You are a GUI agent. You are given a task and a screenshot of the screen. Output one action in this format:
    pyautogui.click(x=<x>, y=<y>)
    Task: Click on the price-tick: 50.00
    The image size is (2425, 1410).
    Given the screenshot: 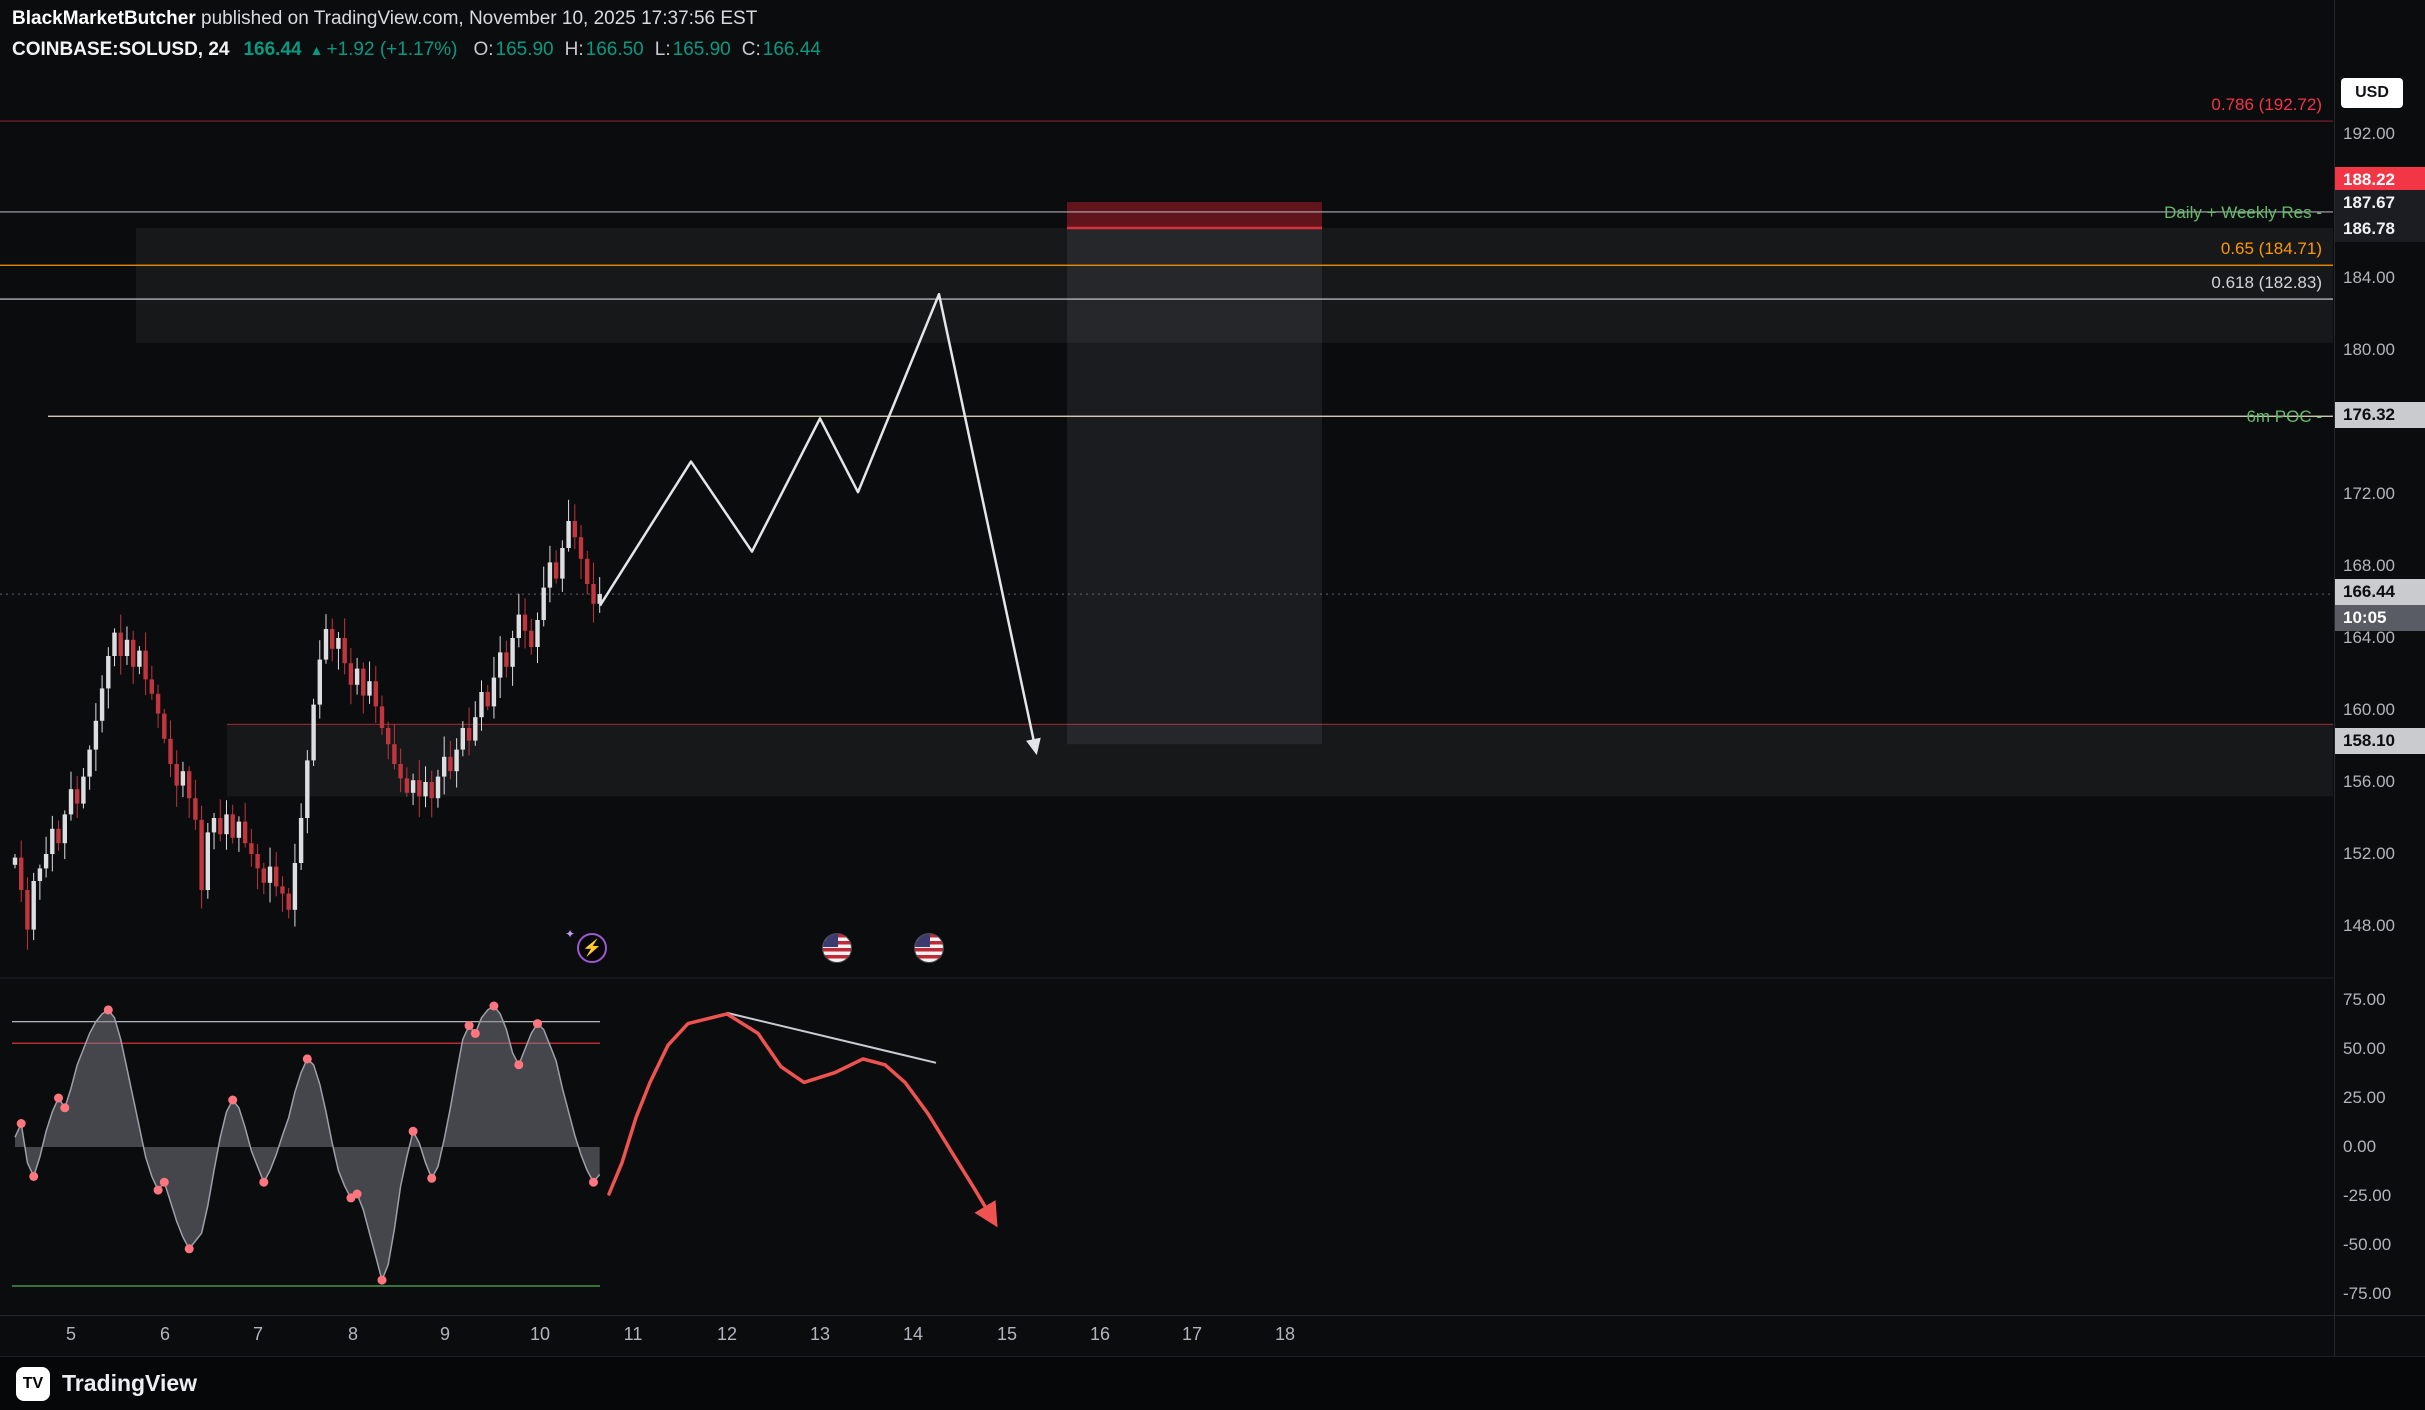 What is the action you would take?
    pyautogui.click(x=2364, y=1049)
    